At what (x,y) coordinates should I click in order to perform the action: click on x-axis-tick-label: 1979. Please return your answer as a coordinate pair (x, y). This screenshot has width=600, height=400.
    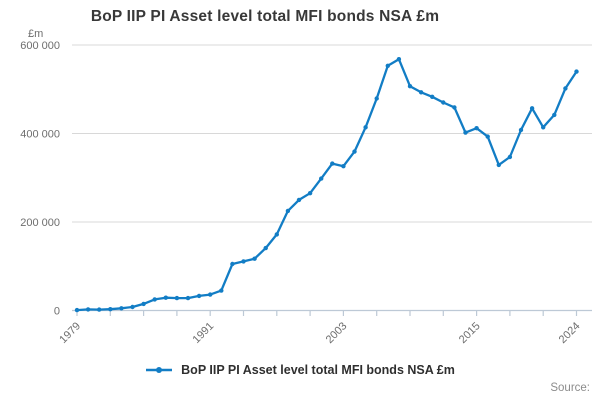
    Looking at the image, I should click on (70, 333).